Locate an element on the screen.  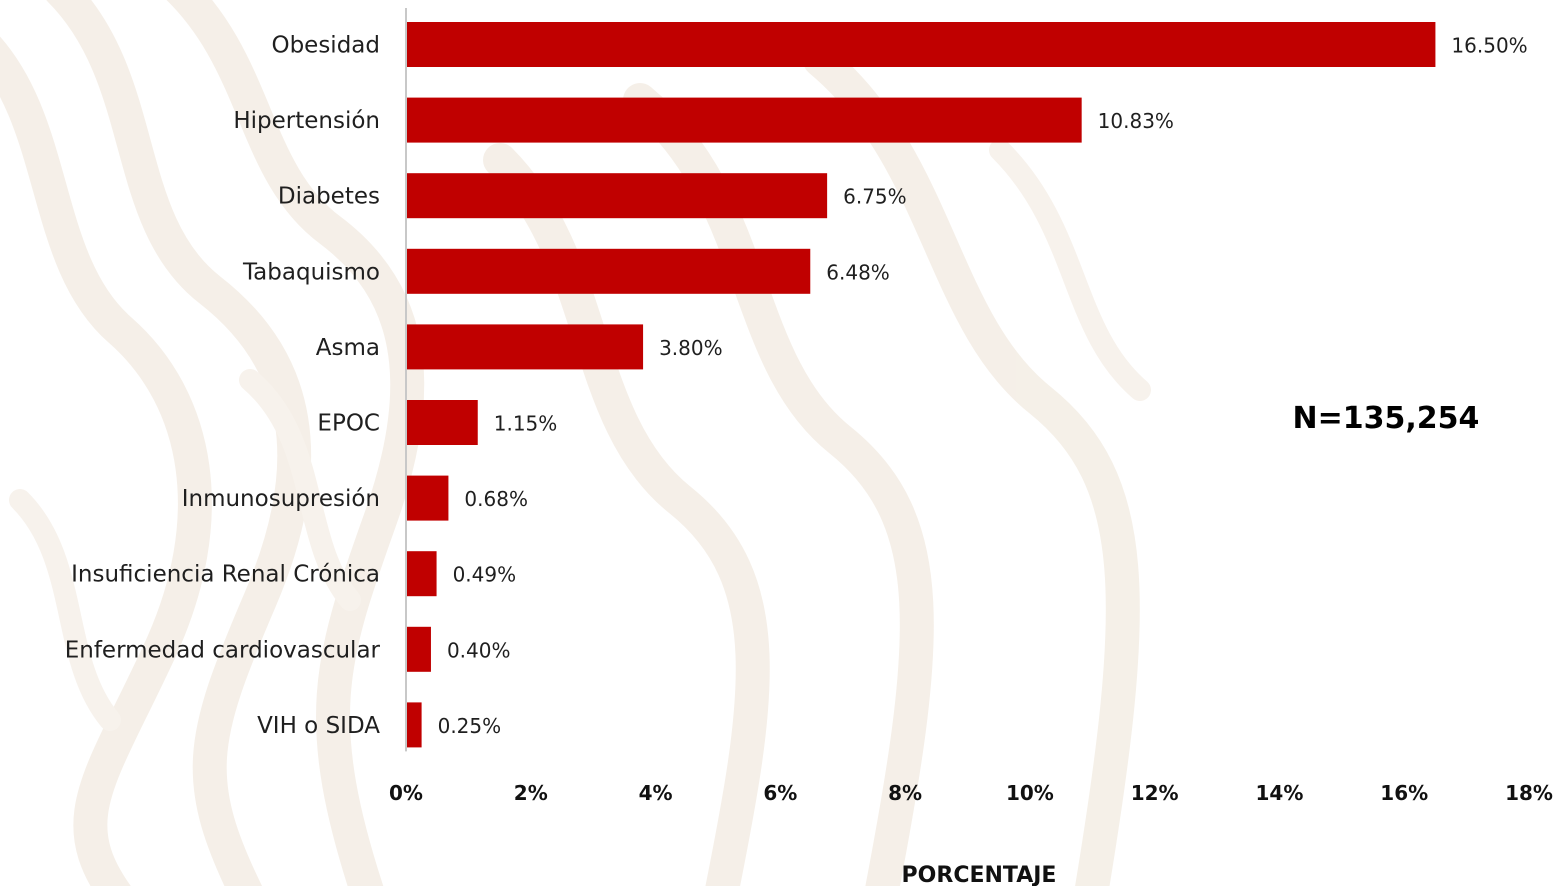
data-label: 0.25% is located at coordinates (470, 726).